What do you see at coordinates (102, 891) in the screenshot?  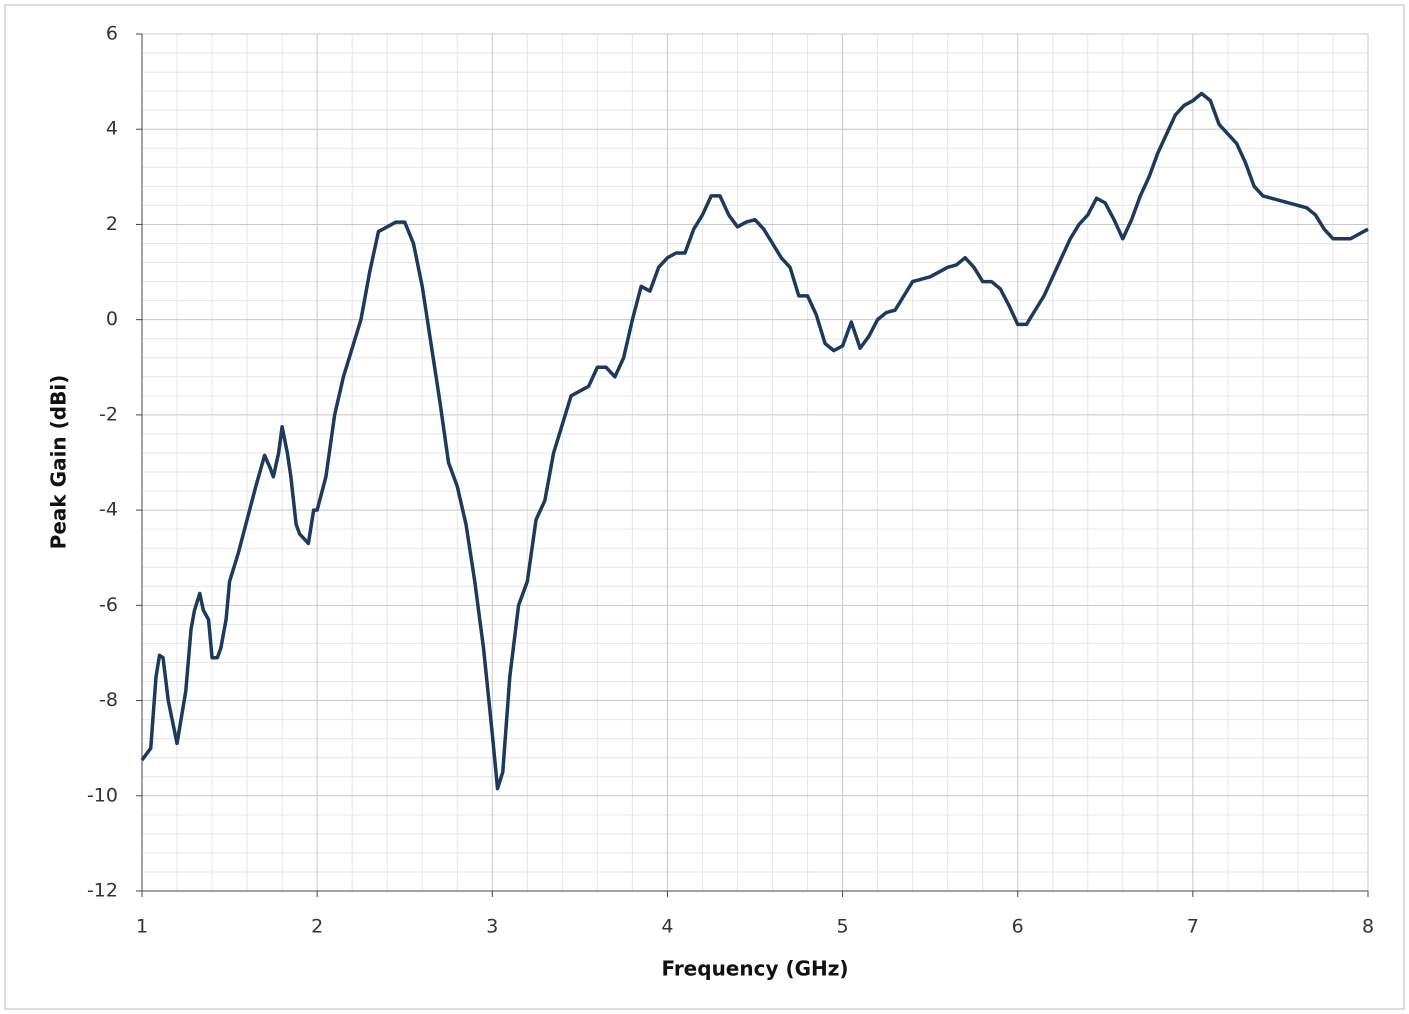 I see `y-tick-label: -12` at bounding box center [102, 891].